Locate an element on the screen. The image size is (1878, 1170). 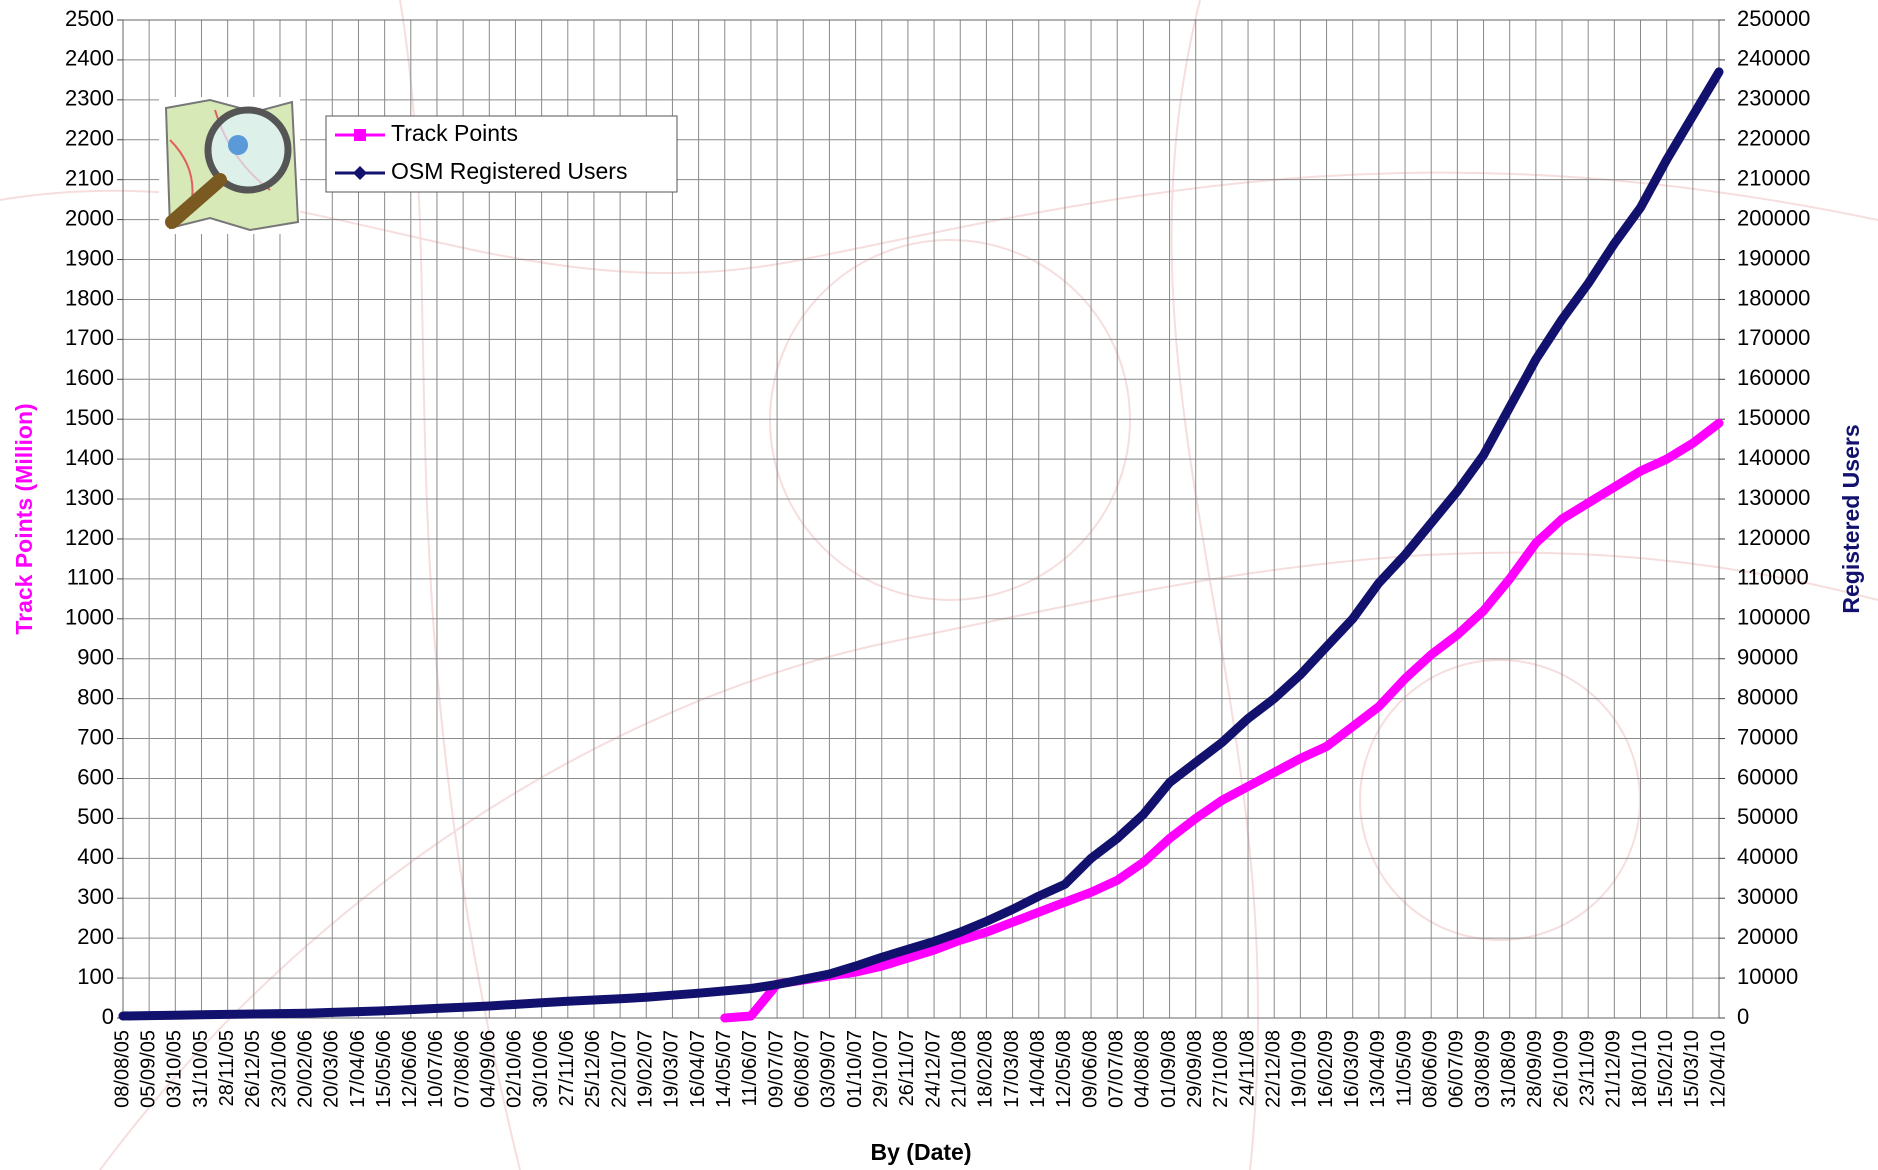
y2-tick-label: 150000 is located at coordinates (1773, 417).